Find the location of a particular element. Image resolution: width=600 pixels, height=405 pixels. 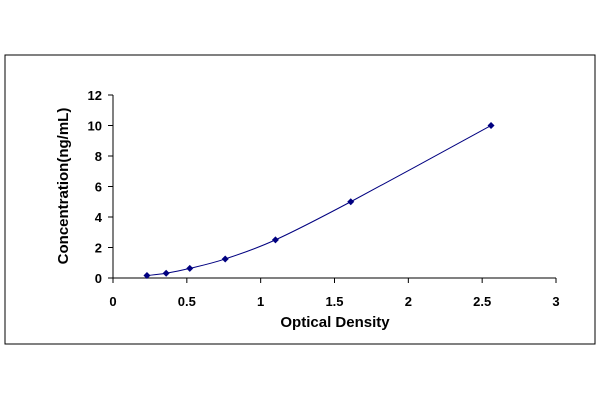

x-tick-label: 0.5 is located at coordinates (187, 301).